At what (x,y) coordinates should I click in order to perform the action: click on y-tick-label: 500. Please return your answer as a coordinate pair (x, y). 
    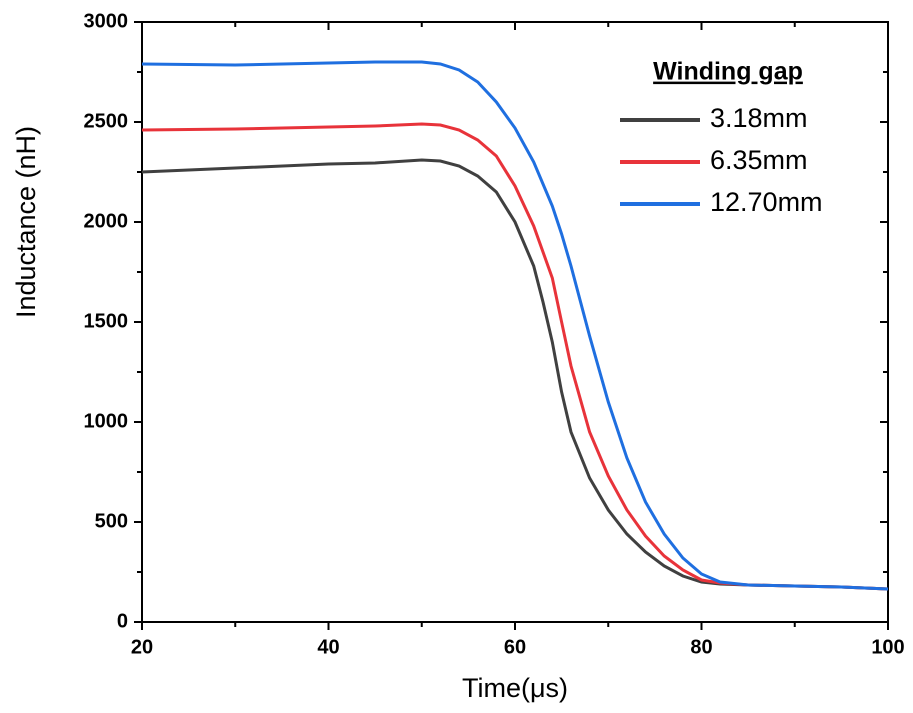
    Looking at the image, I should click on (111, 521).